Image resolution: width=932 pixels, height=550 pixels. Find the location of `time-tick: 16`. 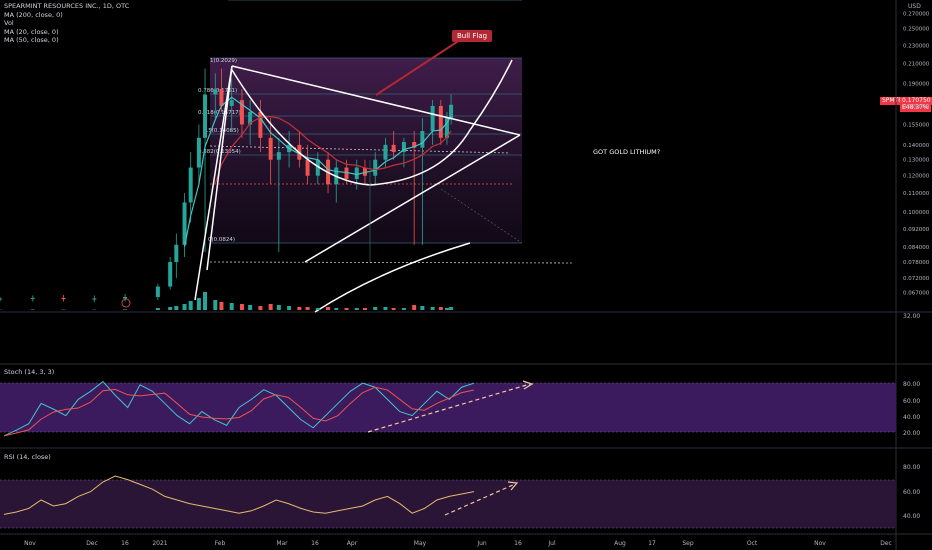

time-tick: 16 is located at coordinates (518, 543).